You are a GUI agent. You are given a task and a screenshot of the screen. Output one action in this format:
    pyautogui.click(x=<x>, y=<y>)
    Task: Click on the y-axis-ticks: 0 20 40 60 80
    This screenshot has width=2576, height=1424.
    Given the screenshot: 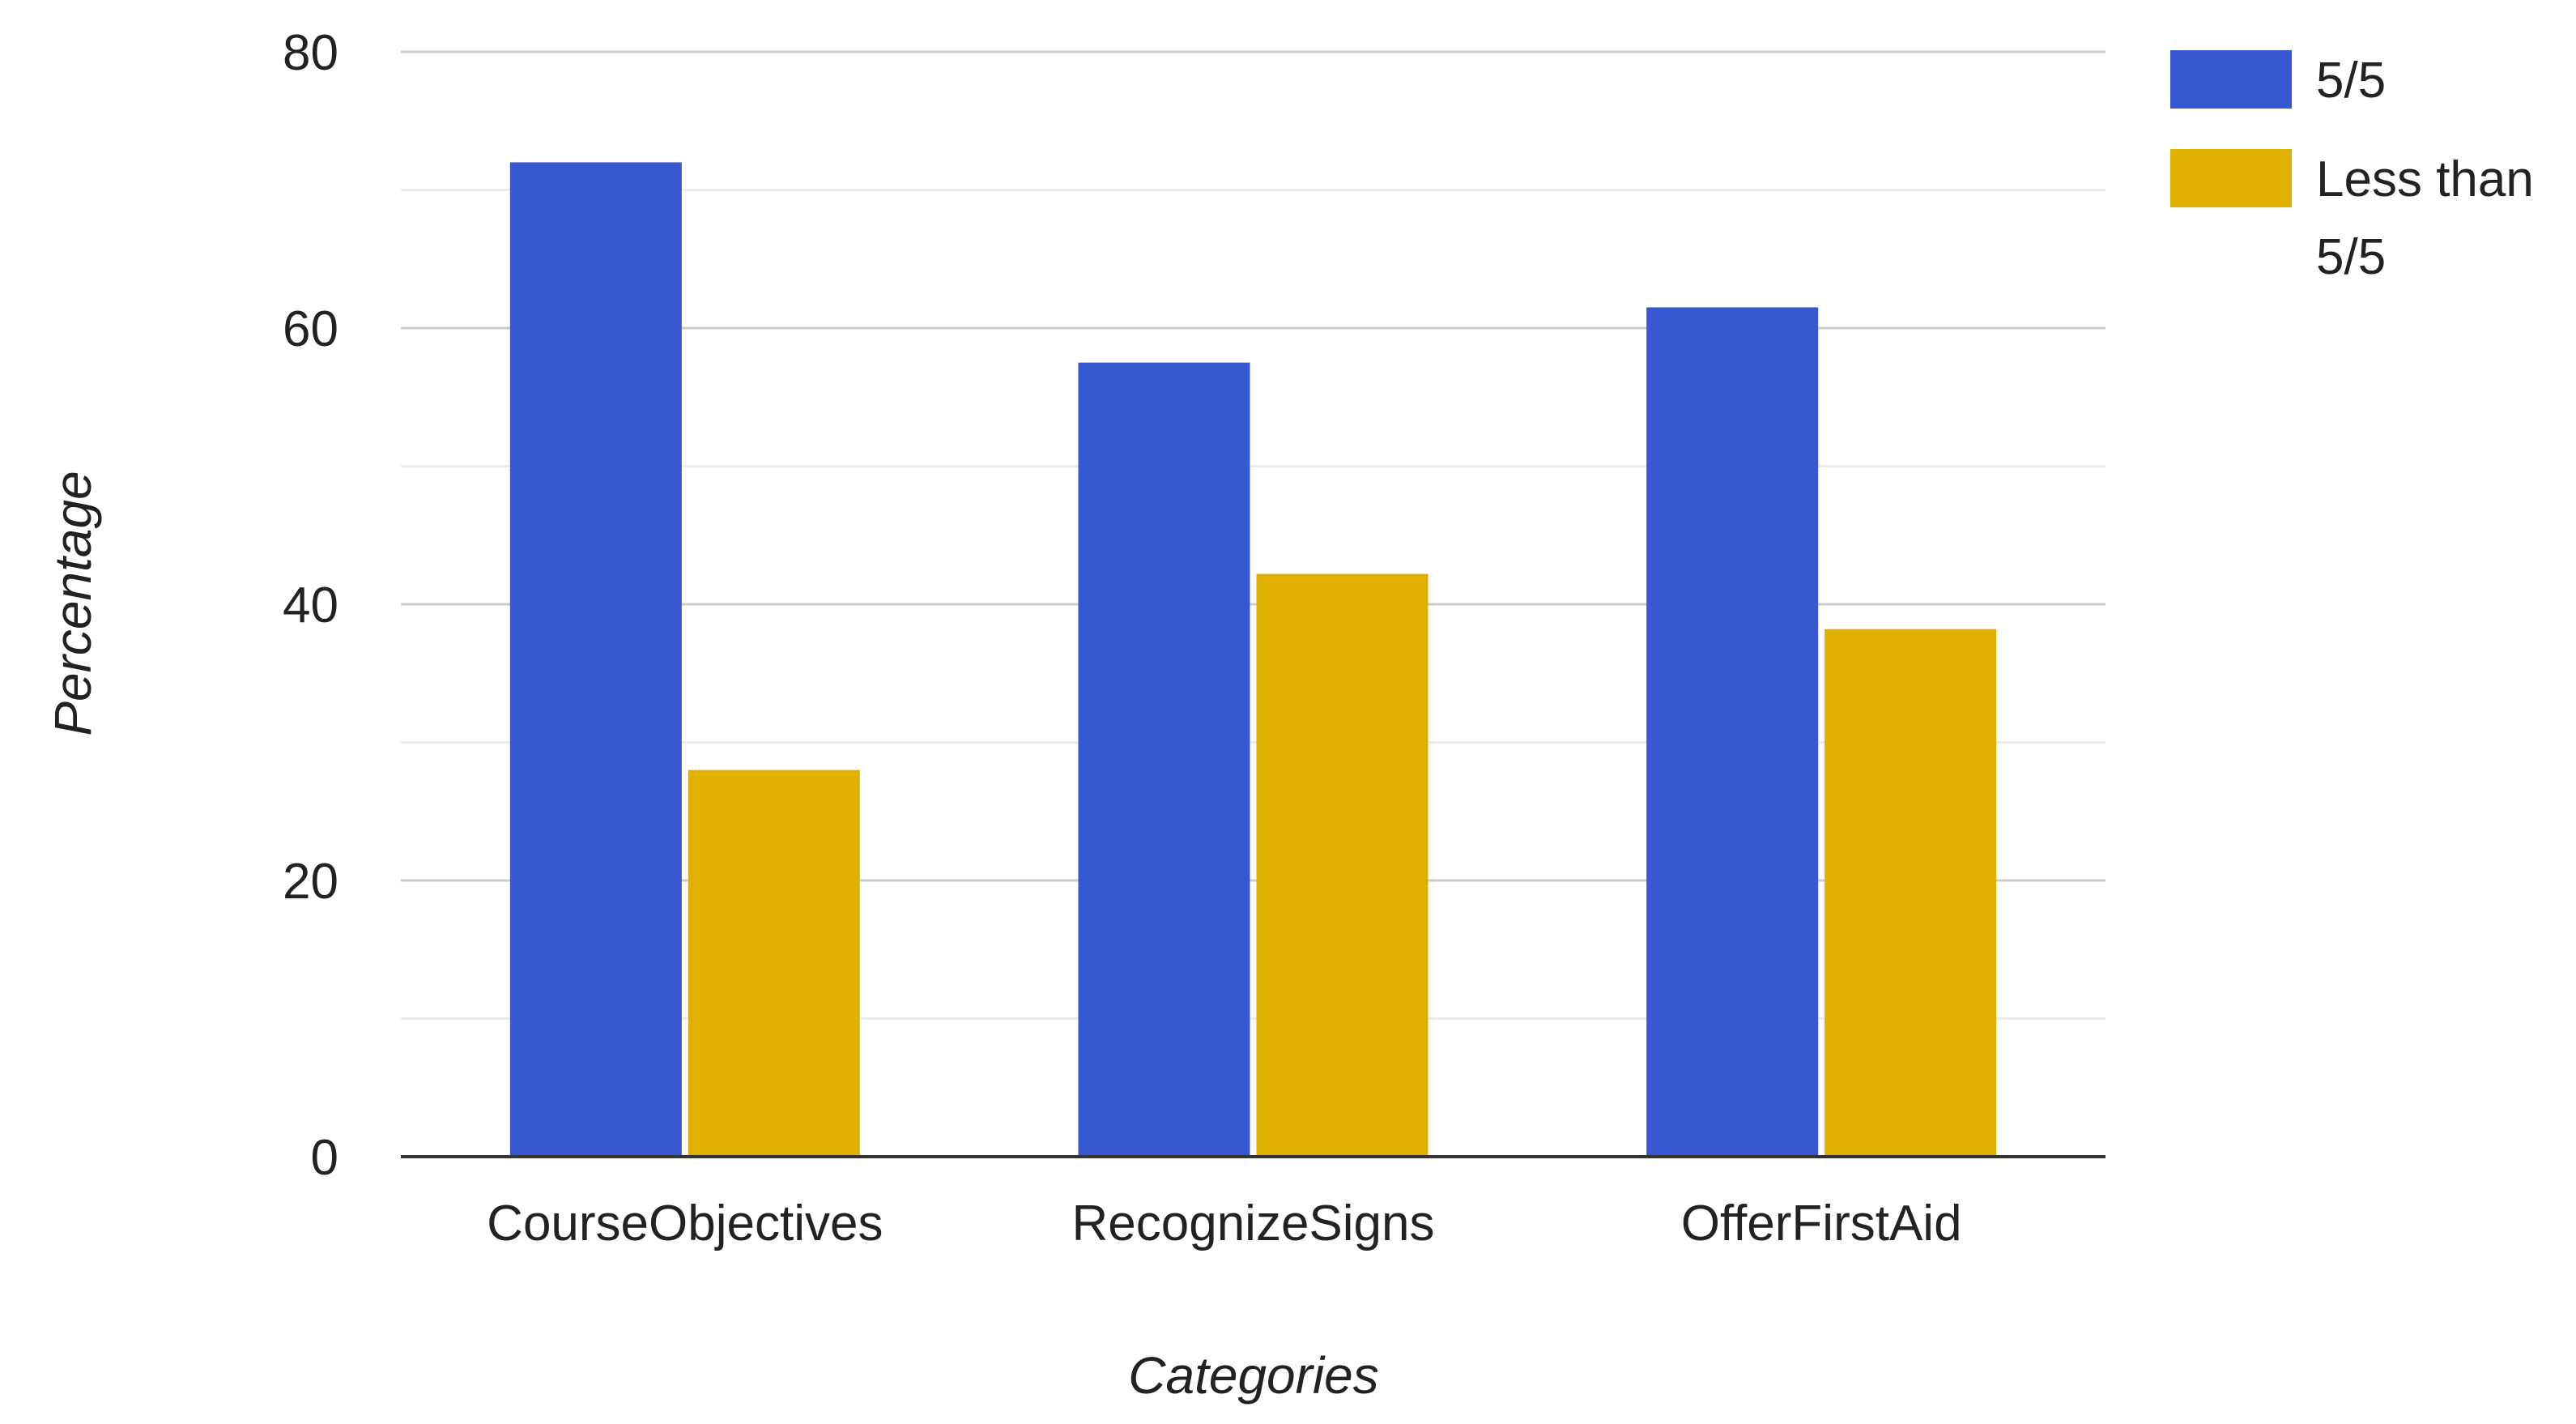 What is the action you would take?
    pyautogui.click(x=310, y=605)
    